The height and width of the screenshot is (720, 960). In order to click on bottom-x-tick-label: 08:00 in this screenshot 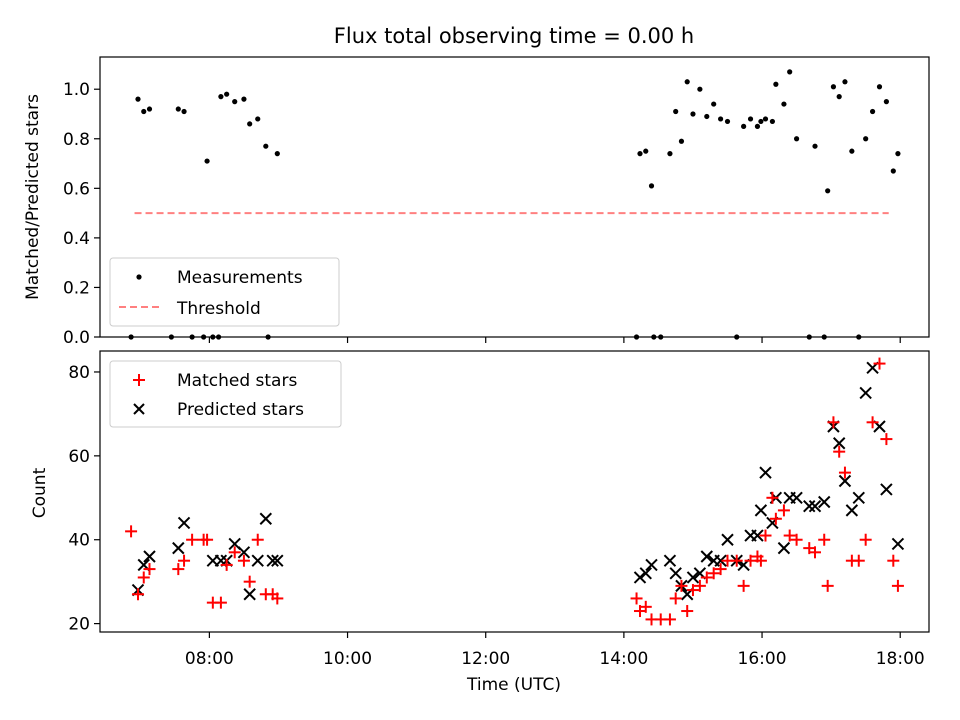, I will do `click(209, 659)`.